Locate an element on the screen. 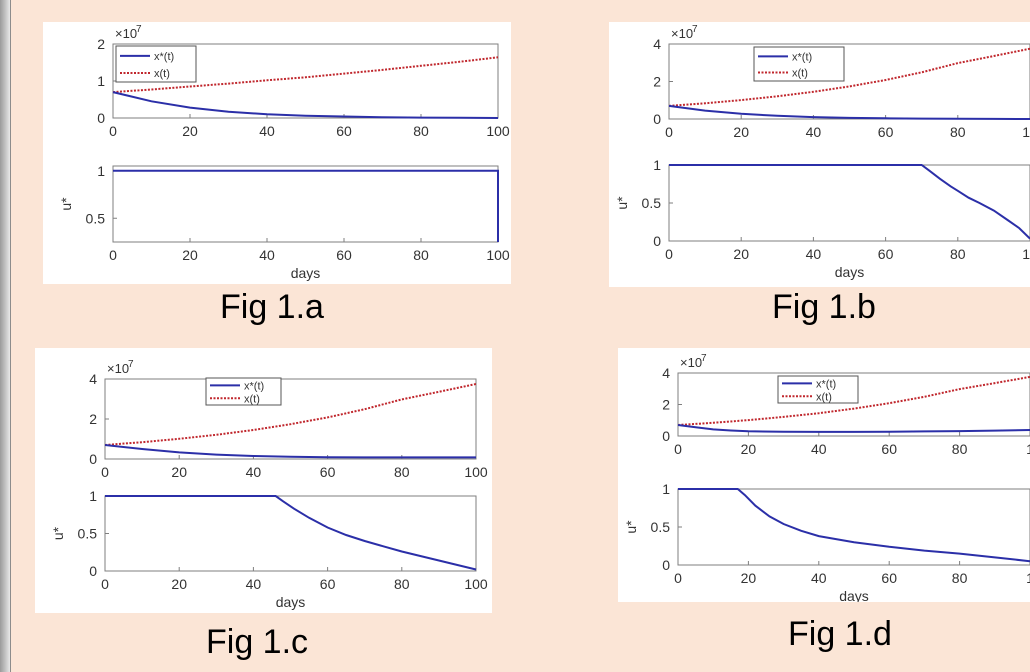  figure-1b-caption: Fig 1.b is located at coordinates (824, 307).